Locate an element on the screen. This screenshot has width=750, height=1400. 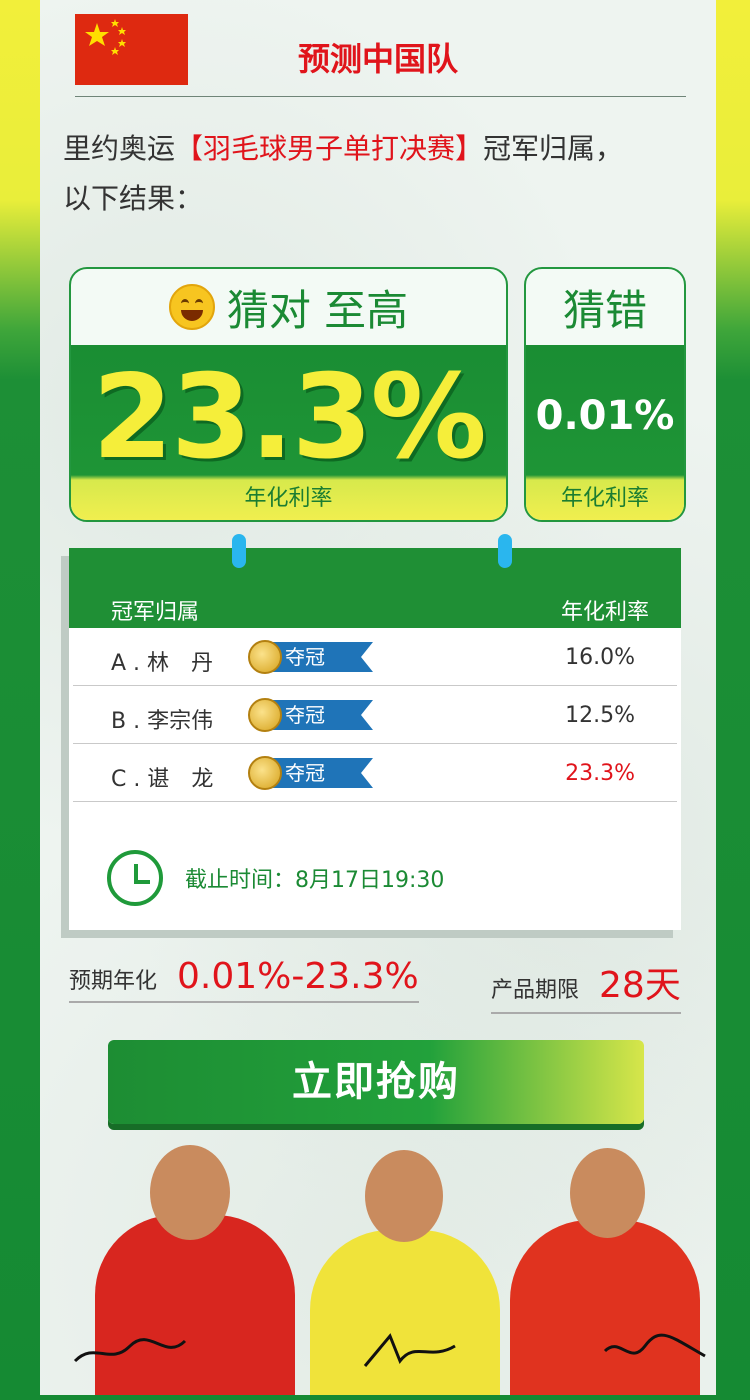
expected-return: 预期年化 0.01%-23.3% is located at coordinates (244, 979).